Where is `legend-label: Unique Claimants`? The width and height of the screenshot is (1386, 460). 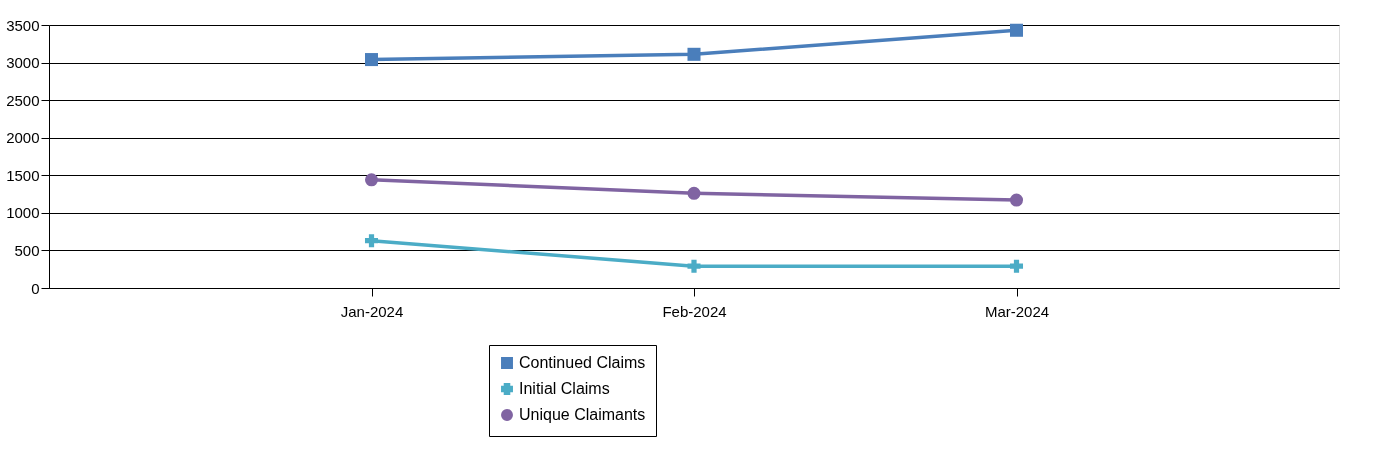 legend-label: Unique Claimants is located at coordinates (582, 414).